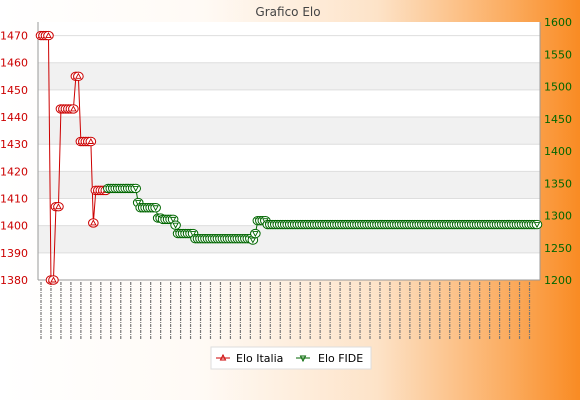  Describe the element at coordinates (73, 157) in the screenshot. I see `series-elo-italia` at that location.